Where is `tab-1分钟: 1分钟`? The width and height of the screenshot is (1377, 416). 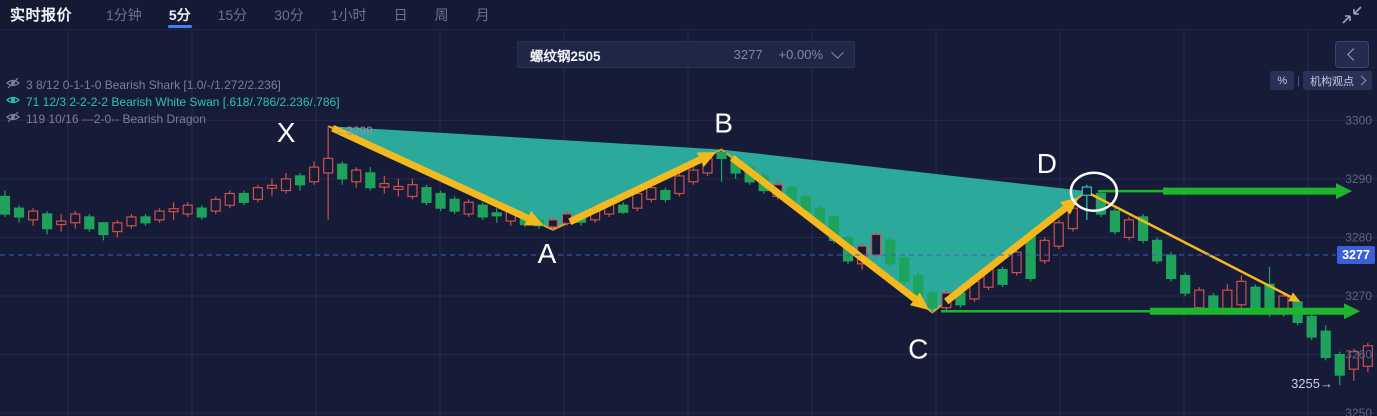 tab-1分钟: 1分钟 is located at coordinates (124, 14).